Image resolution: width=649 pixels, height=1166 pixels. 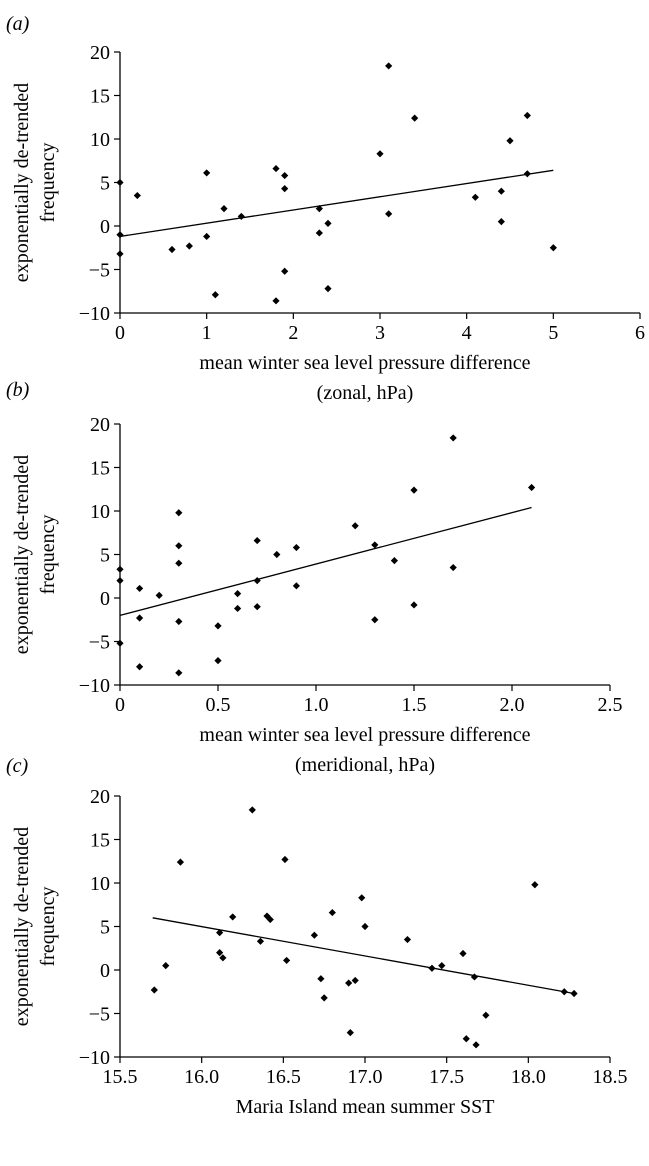 I want to click on x-tick-label: 2.0, so click(x=512, y=705).